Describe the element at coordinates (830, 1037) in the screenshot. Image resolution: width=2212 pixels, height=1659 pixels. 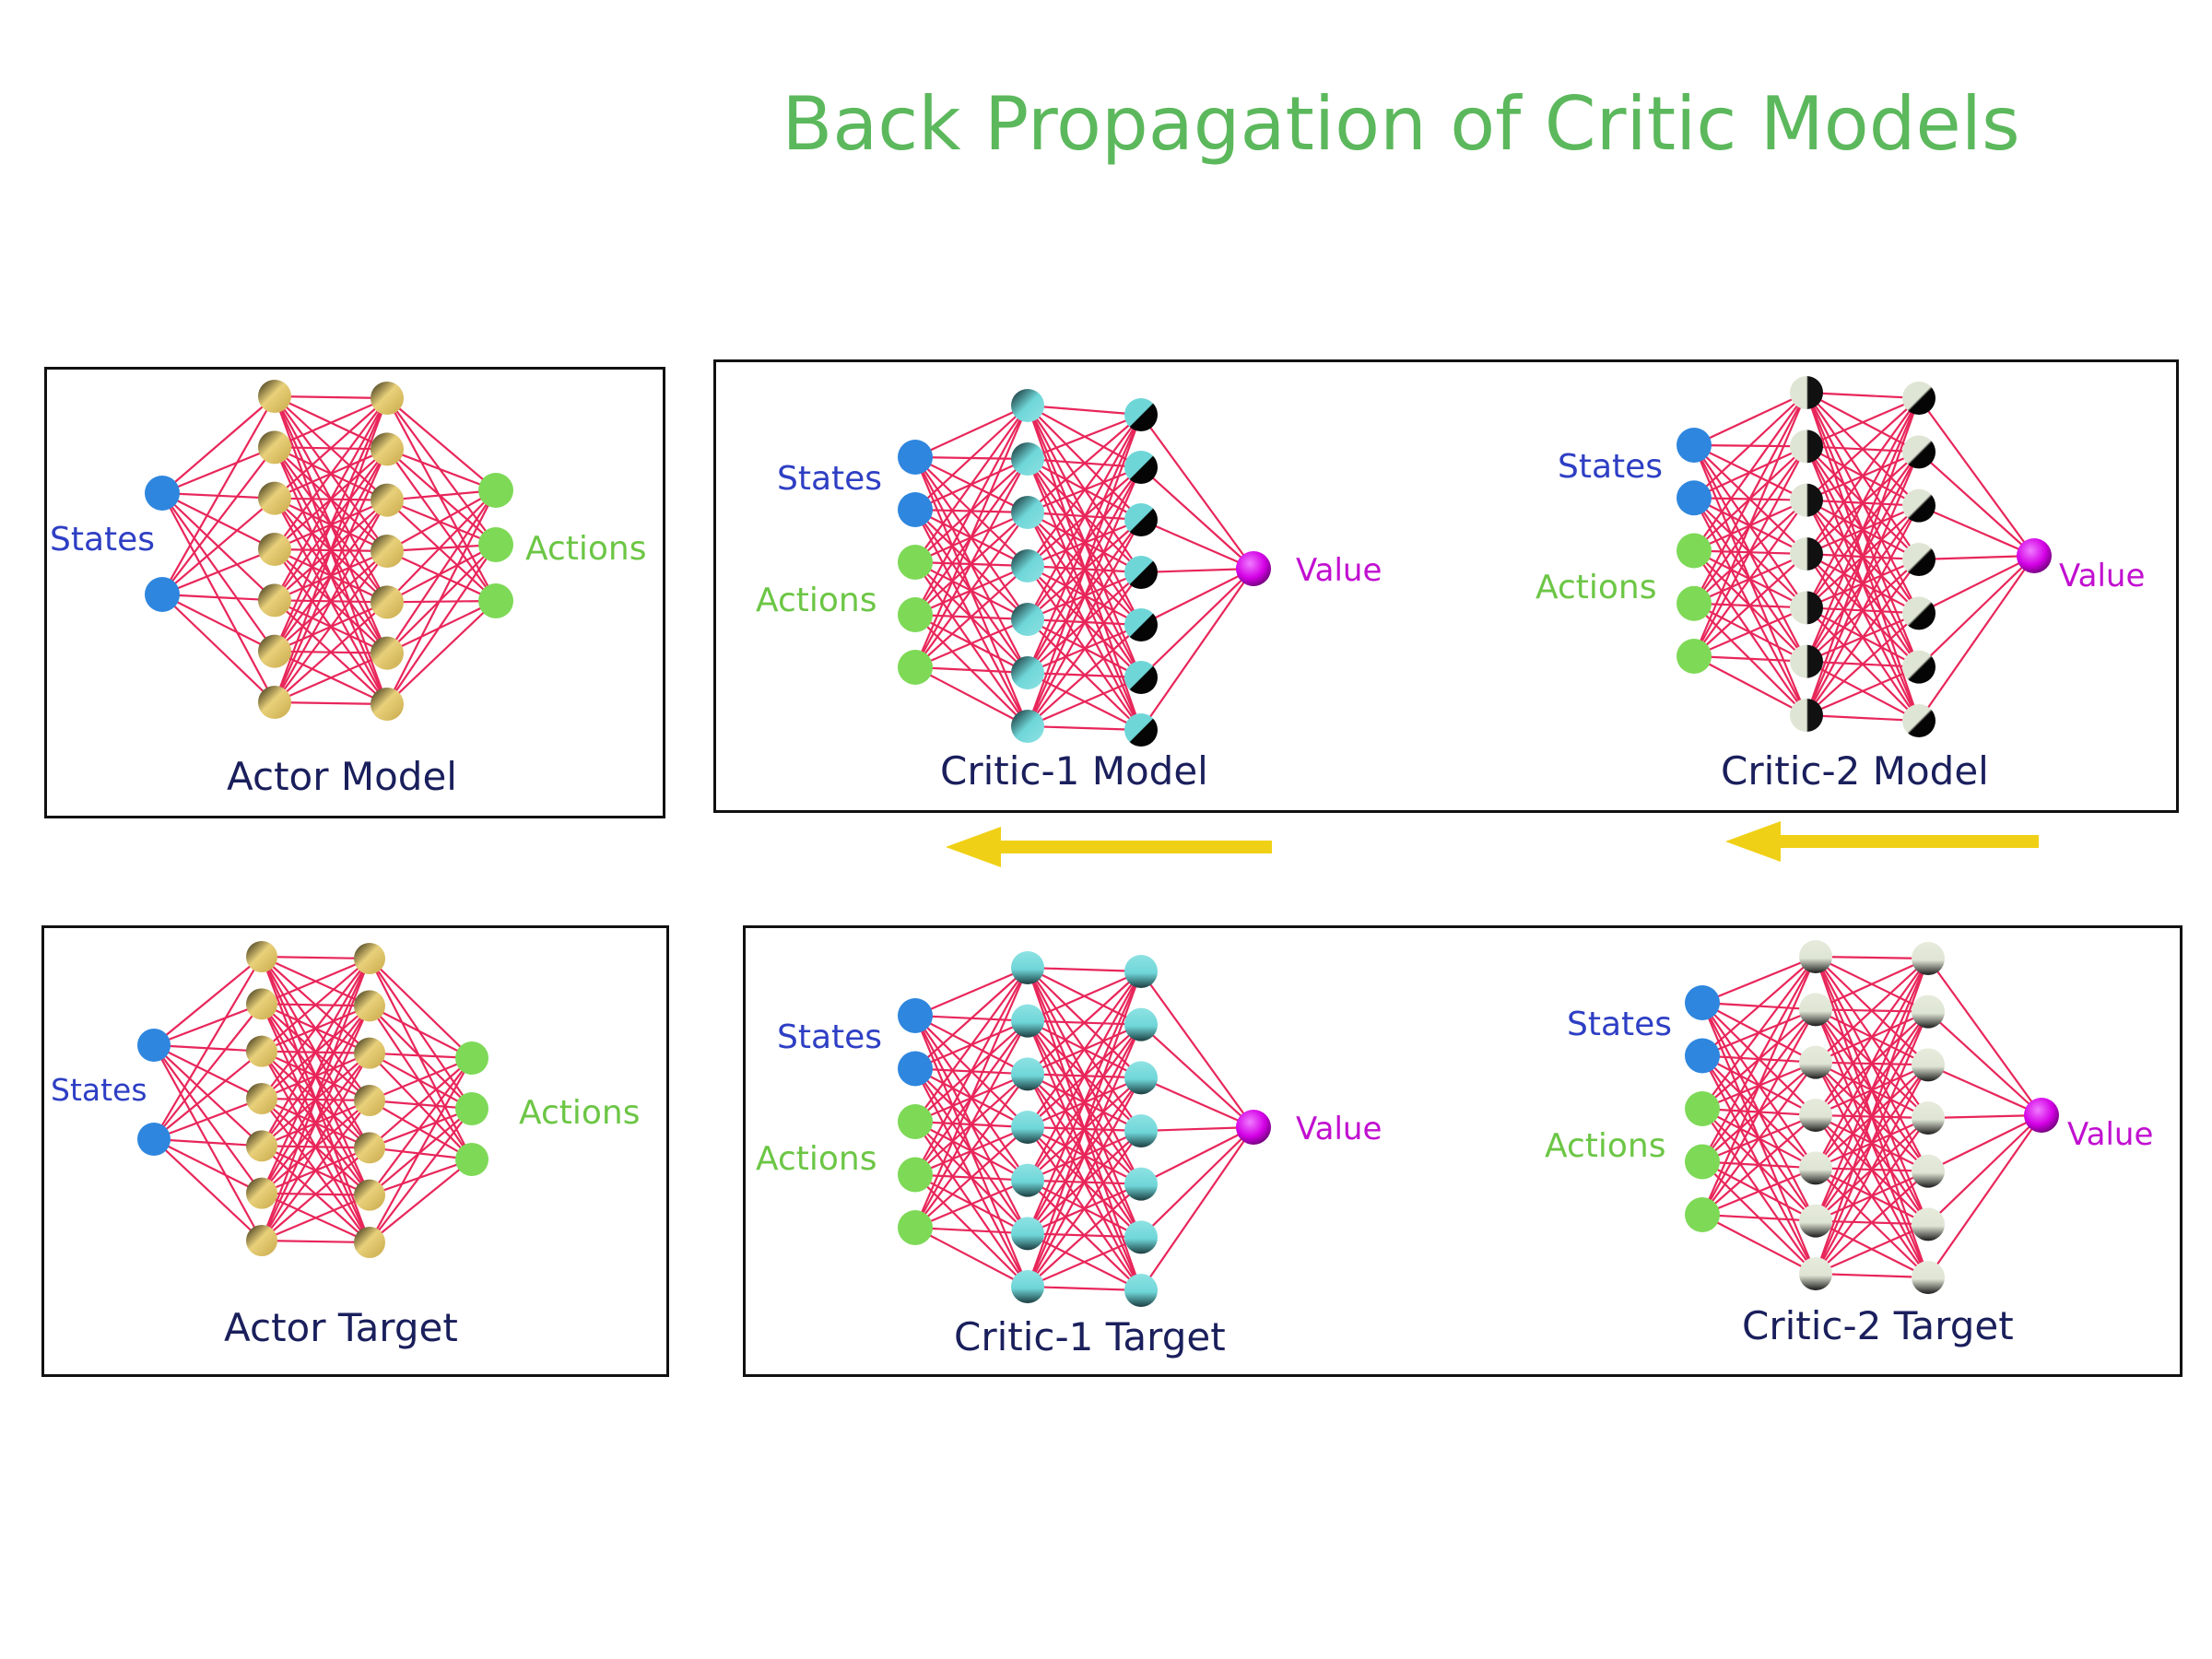
I see `critic1-target-states-label: States` at that location.